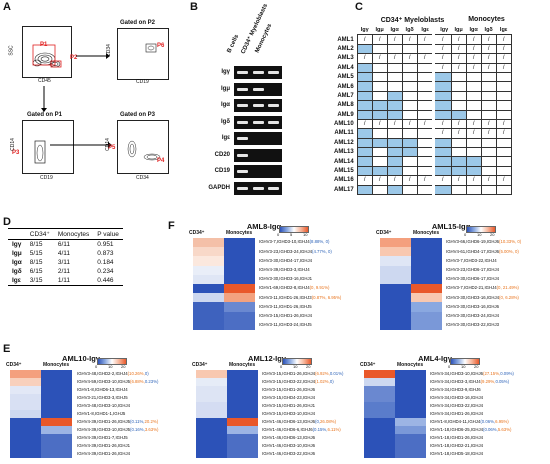 Image resolution: width=550 pixels, height=464 pixels. Describe the element at coordinates (44, 45) in the screenshot. I see `gate-label-p1: P1` at that location.